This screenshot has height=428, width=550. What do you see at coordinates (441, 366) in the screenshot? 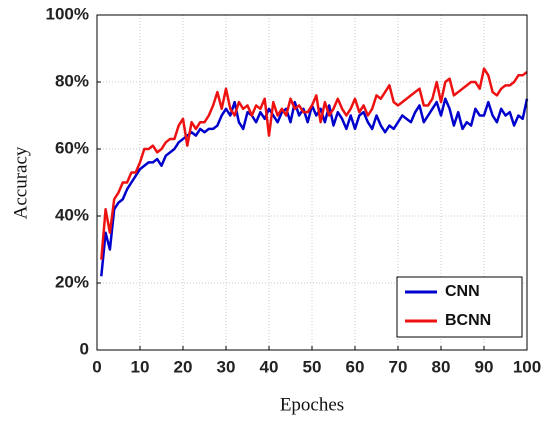
I see `x-tick-label: 80` at bounding box center [441, 366].